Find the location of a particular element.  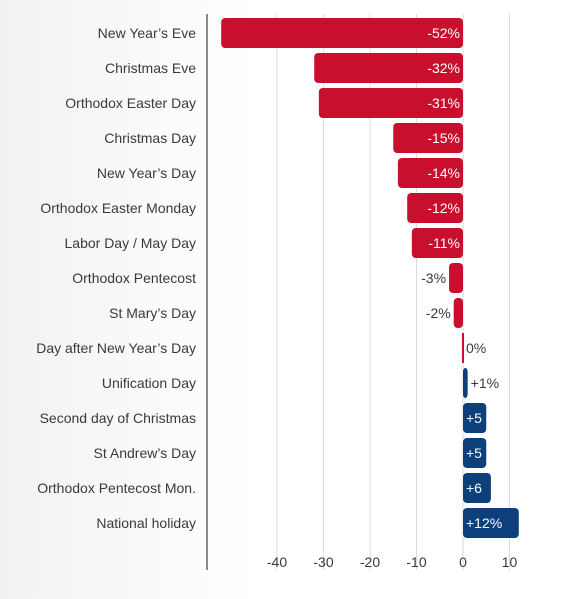

category-label: Orthodox Easter Day is located at coordinates (130, 103).